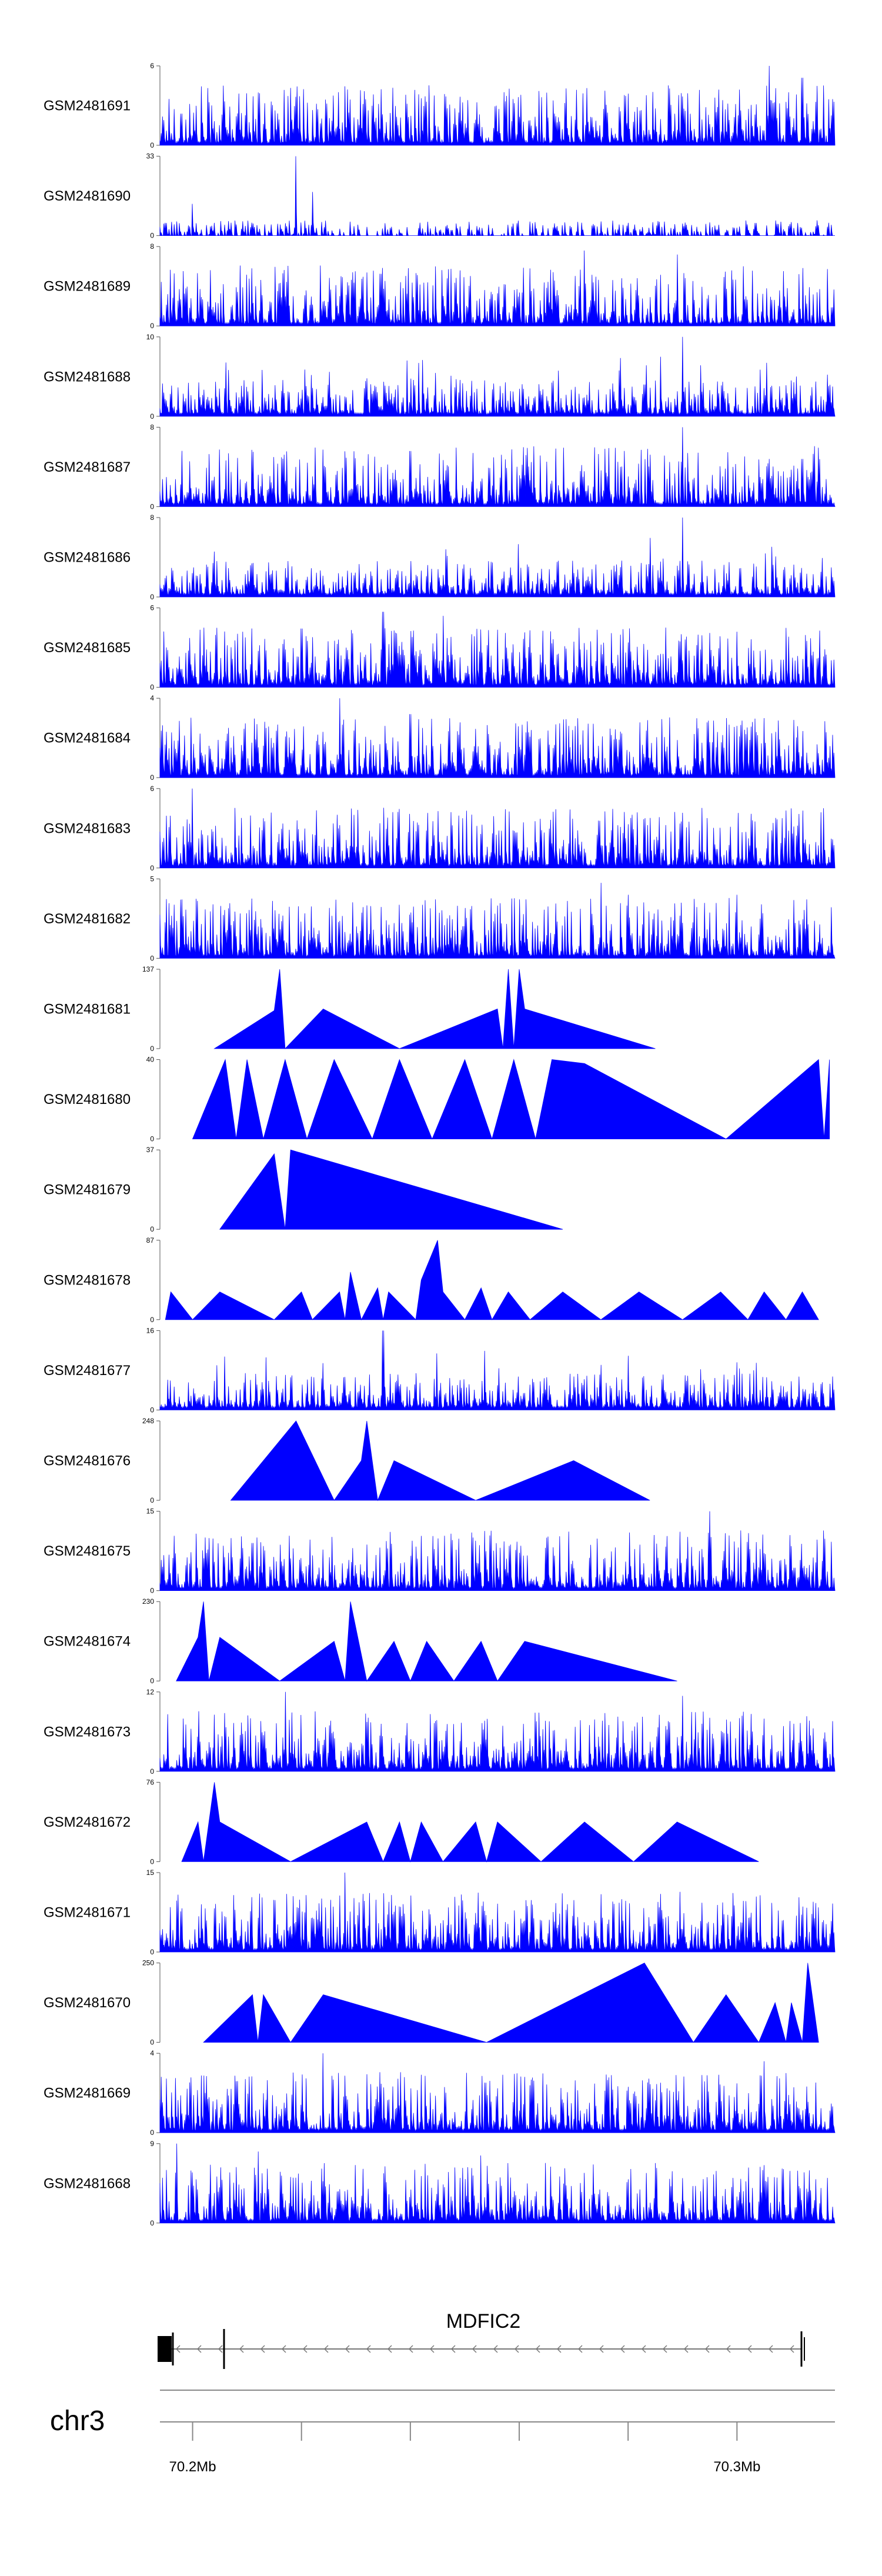  What do you see at coordinates (150, 1060) in the screenshot?
I see `y-max-label: 40` at bounding box center [150, 1060].